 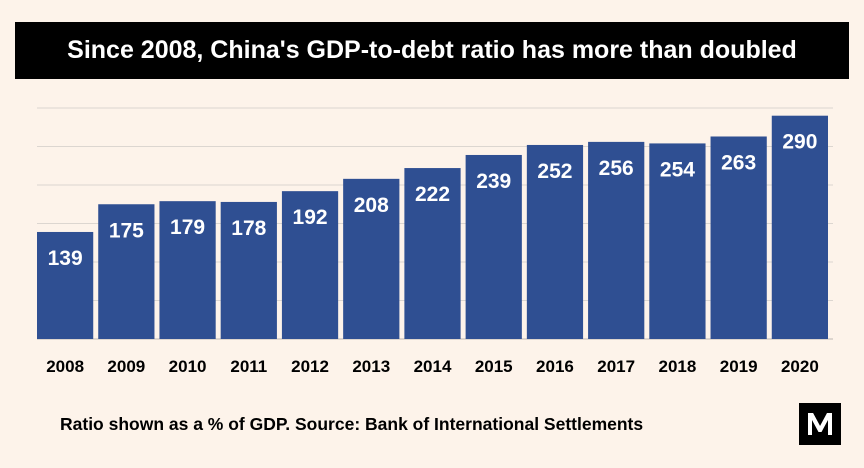 I want to click on bar-2014, so click(x=432, y=253).